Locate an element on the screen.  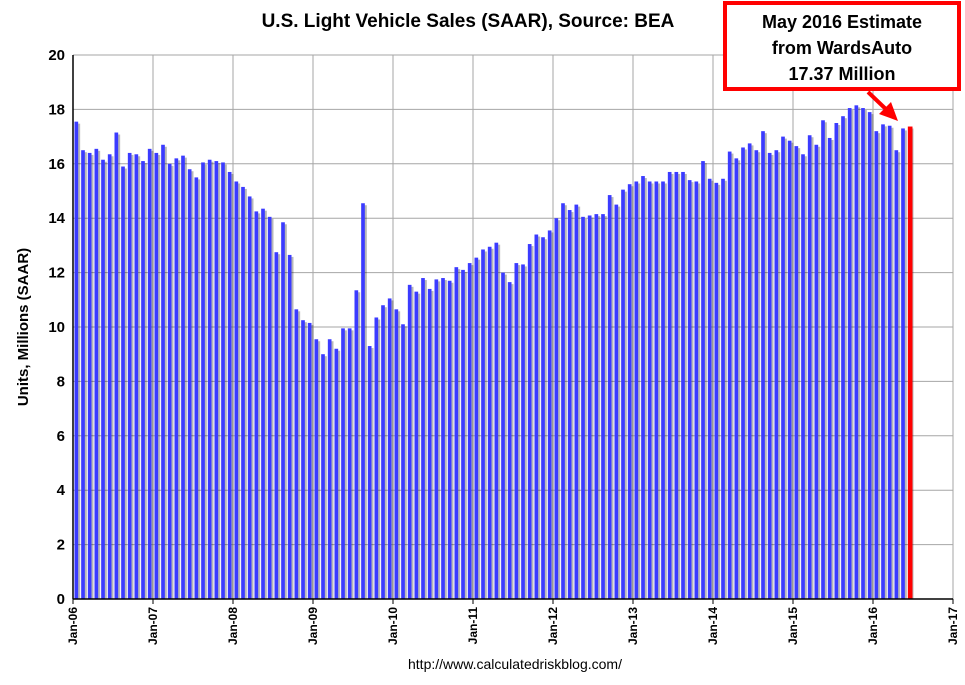
y-tick-label: 12 is located at coordinates (56, 273).